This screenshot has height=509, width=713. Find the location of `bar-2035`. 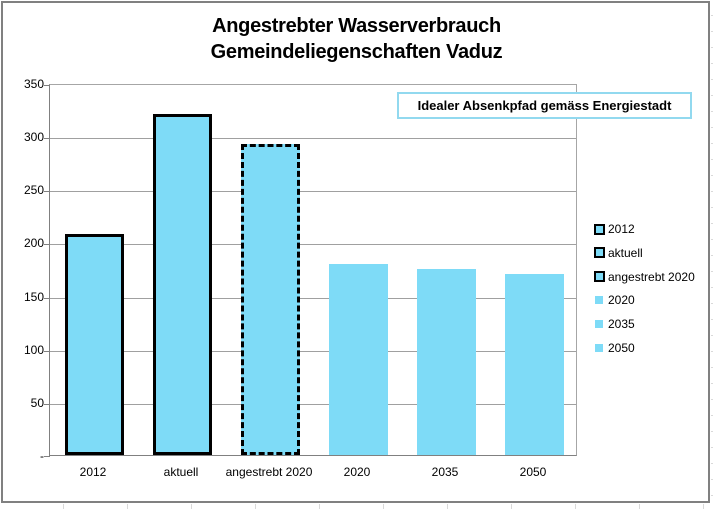

bar-2035 is located at coordinates (446, 362).